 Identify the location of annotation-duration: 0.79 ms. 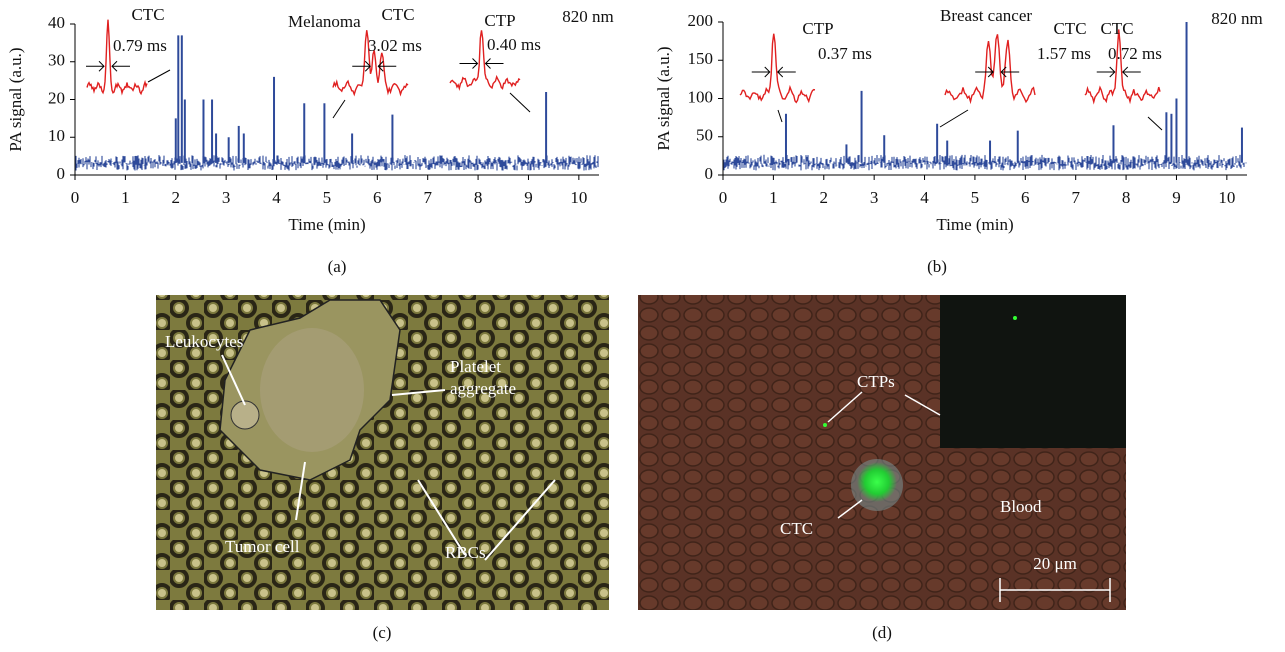
(140, 45).